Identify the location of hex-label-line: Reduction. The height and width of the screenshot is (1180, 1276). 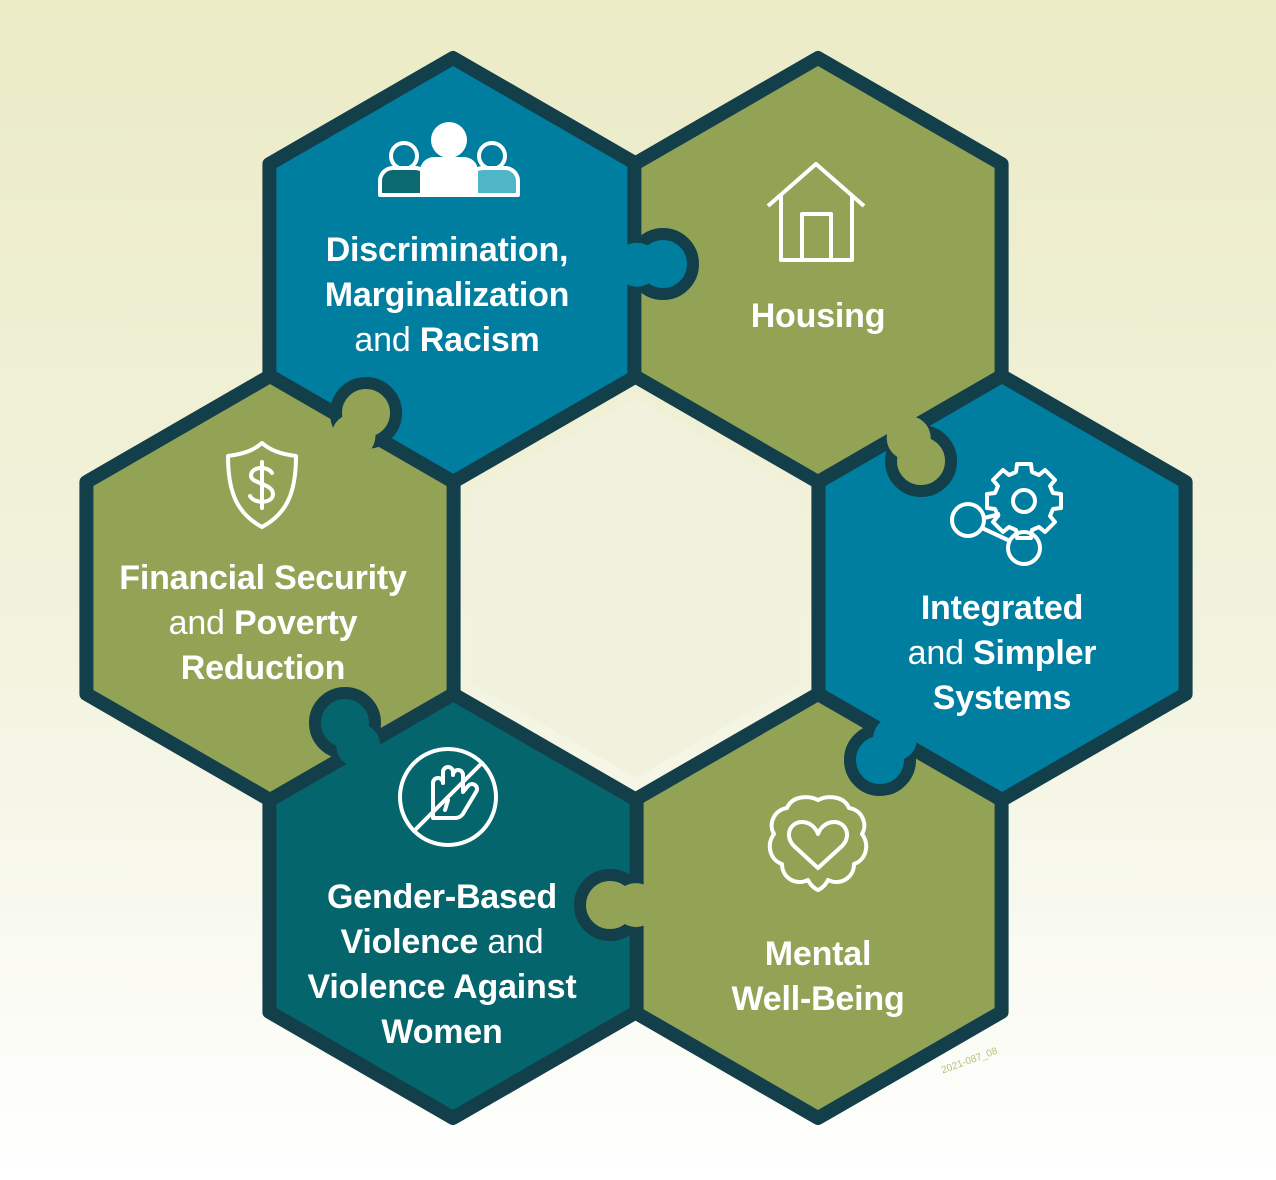
(262, 668).